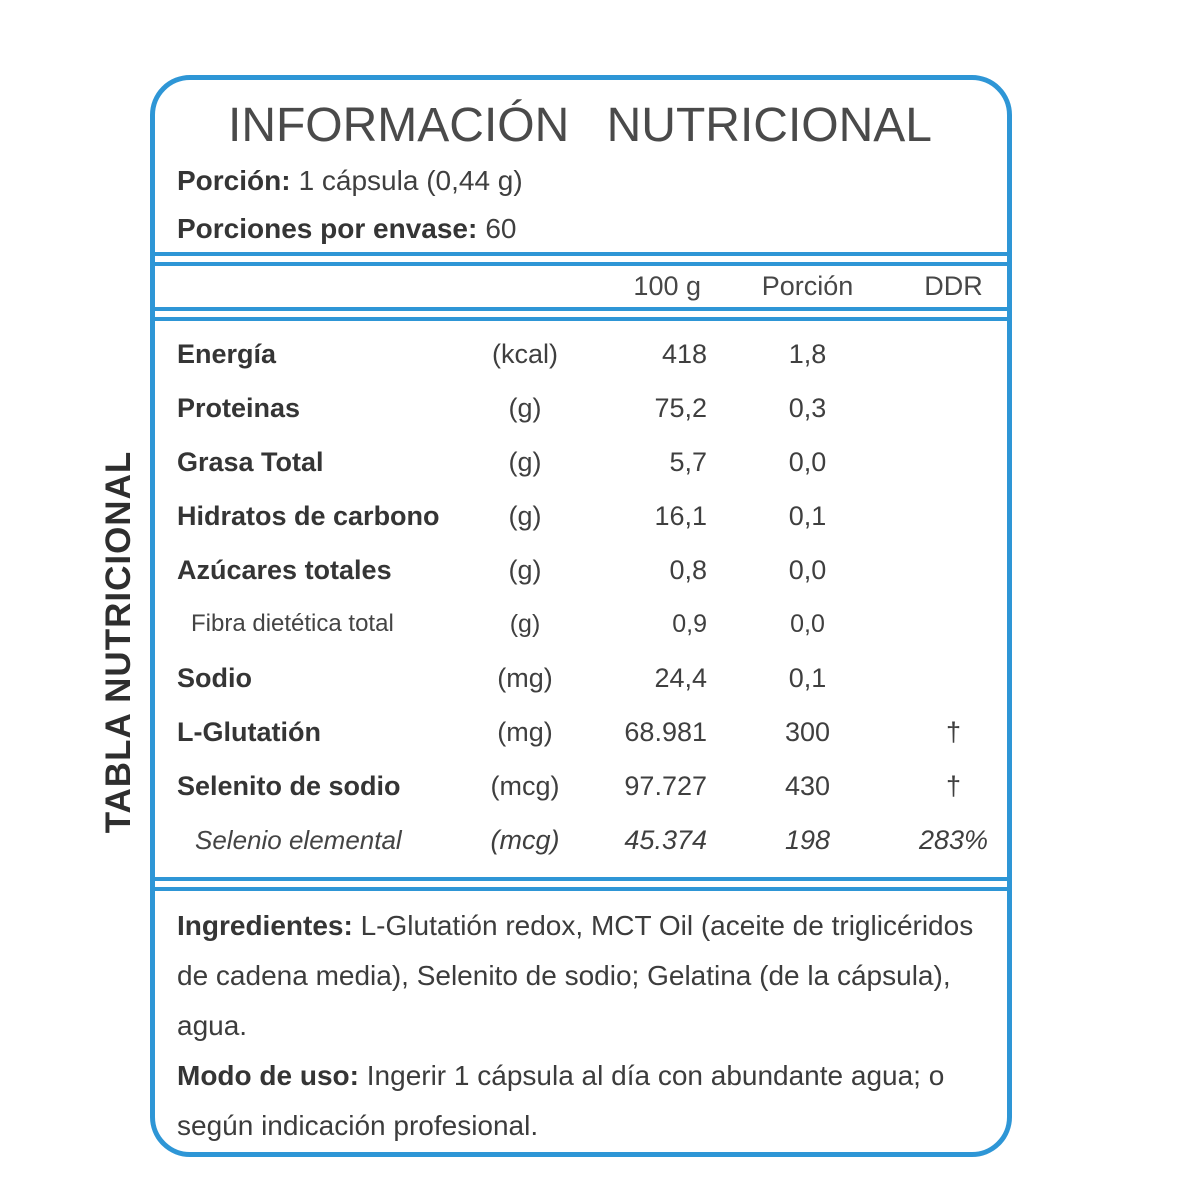  What do you see at coordinates (581, 786) in the screenshot?
I see `table-row: Selenito de sodio (mcg) 97.727 430 †` at bounding box center [581, 786].